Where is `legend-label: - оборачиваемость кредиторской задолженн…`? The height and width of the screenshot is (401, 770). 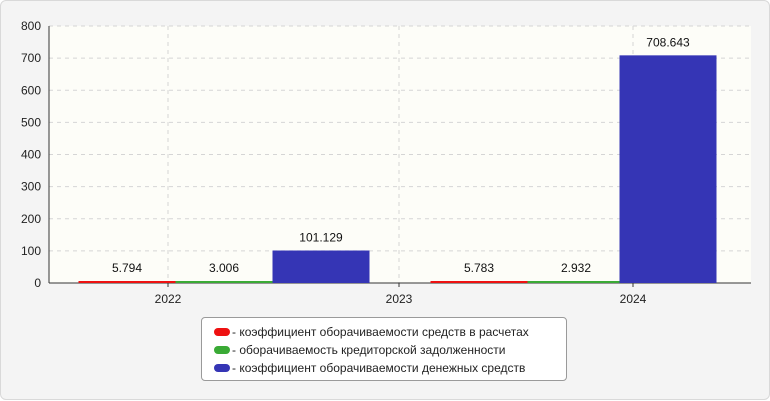 legend-label: - оборачиваемость кредиторской задолженн… is located at coordinates (369, 350).